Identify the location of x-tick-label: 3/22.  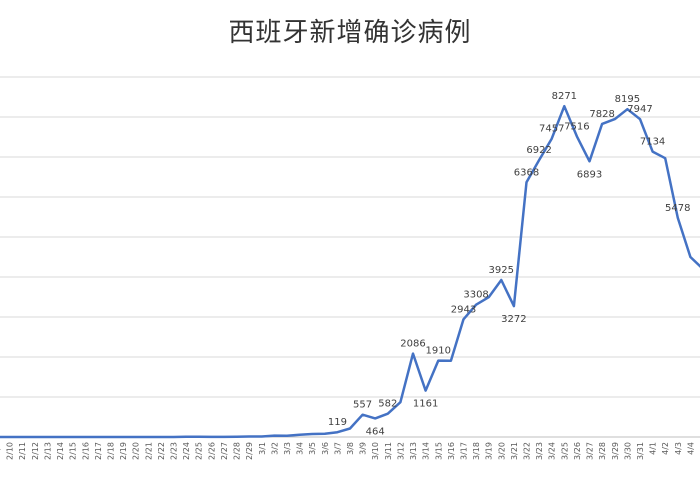
(527, 451).